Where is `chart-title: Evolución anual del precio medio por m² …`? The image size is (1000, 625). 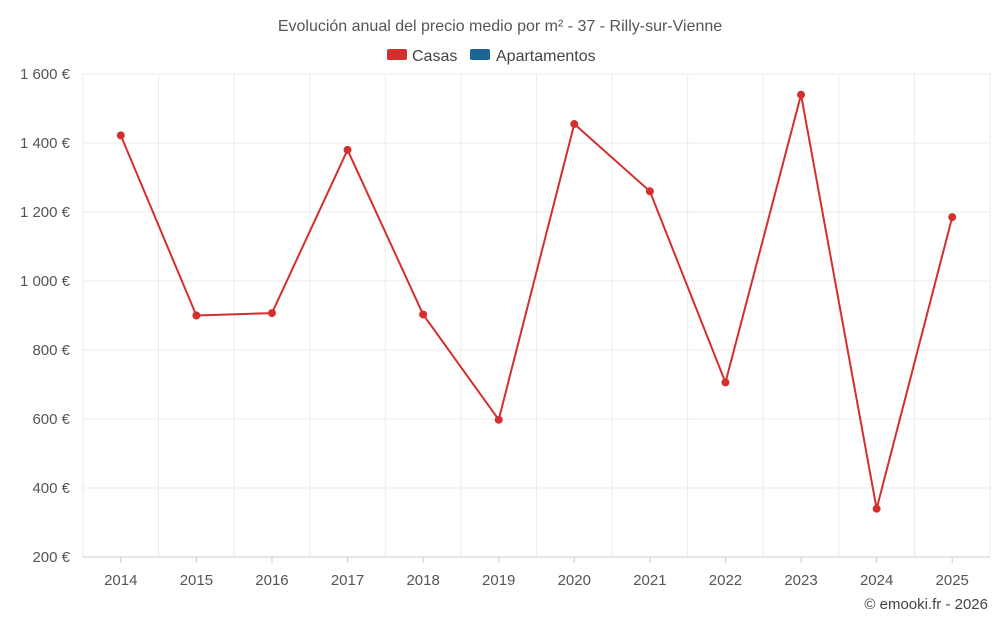
chart-title: Evolución anual del precio medio por m² … is located at coordinates (500, 26).